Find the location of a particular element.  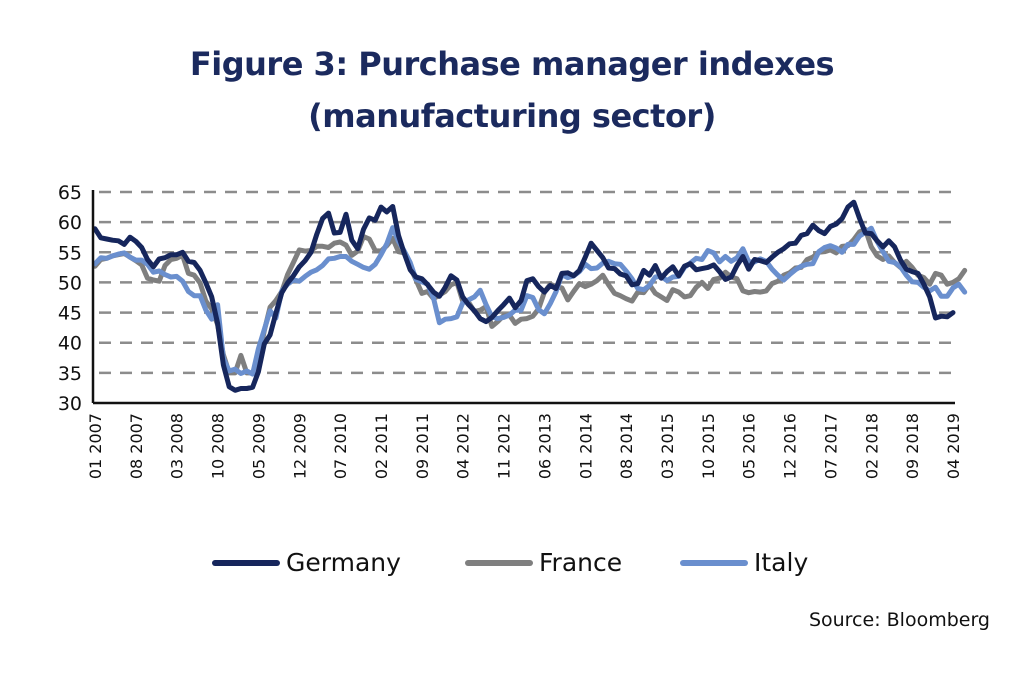

y-tick-label-55: 55 is located at coordinates (70, 253).